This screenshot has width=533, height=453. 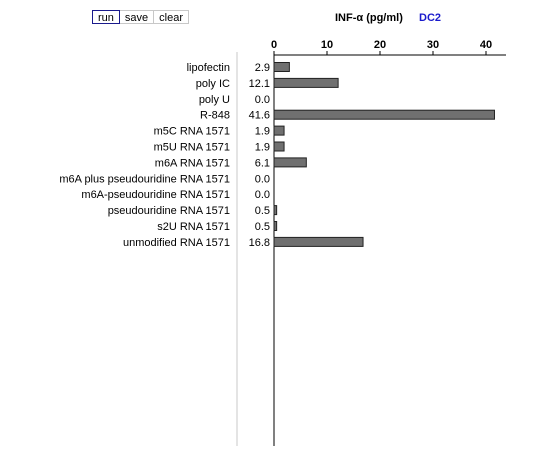 I want to click on data-label: 6.1, so click(x=262, y=163).